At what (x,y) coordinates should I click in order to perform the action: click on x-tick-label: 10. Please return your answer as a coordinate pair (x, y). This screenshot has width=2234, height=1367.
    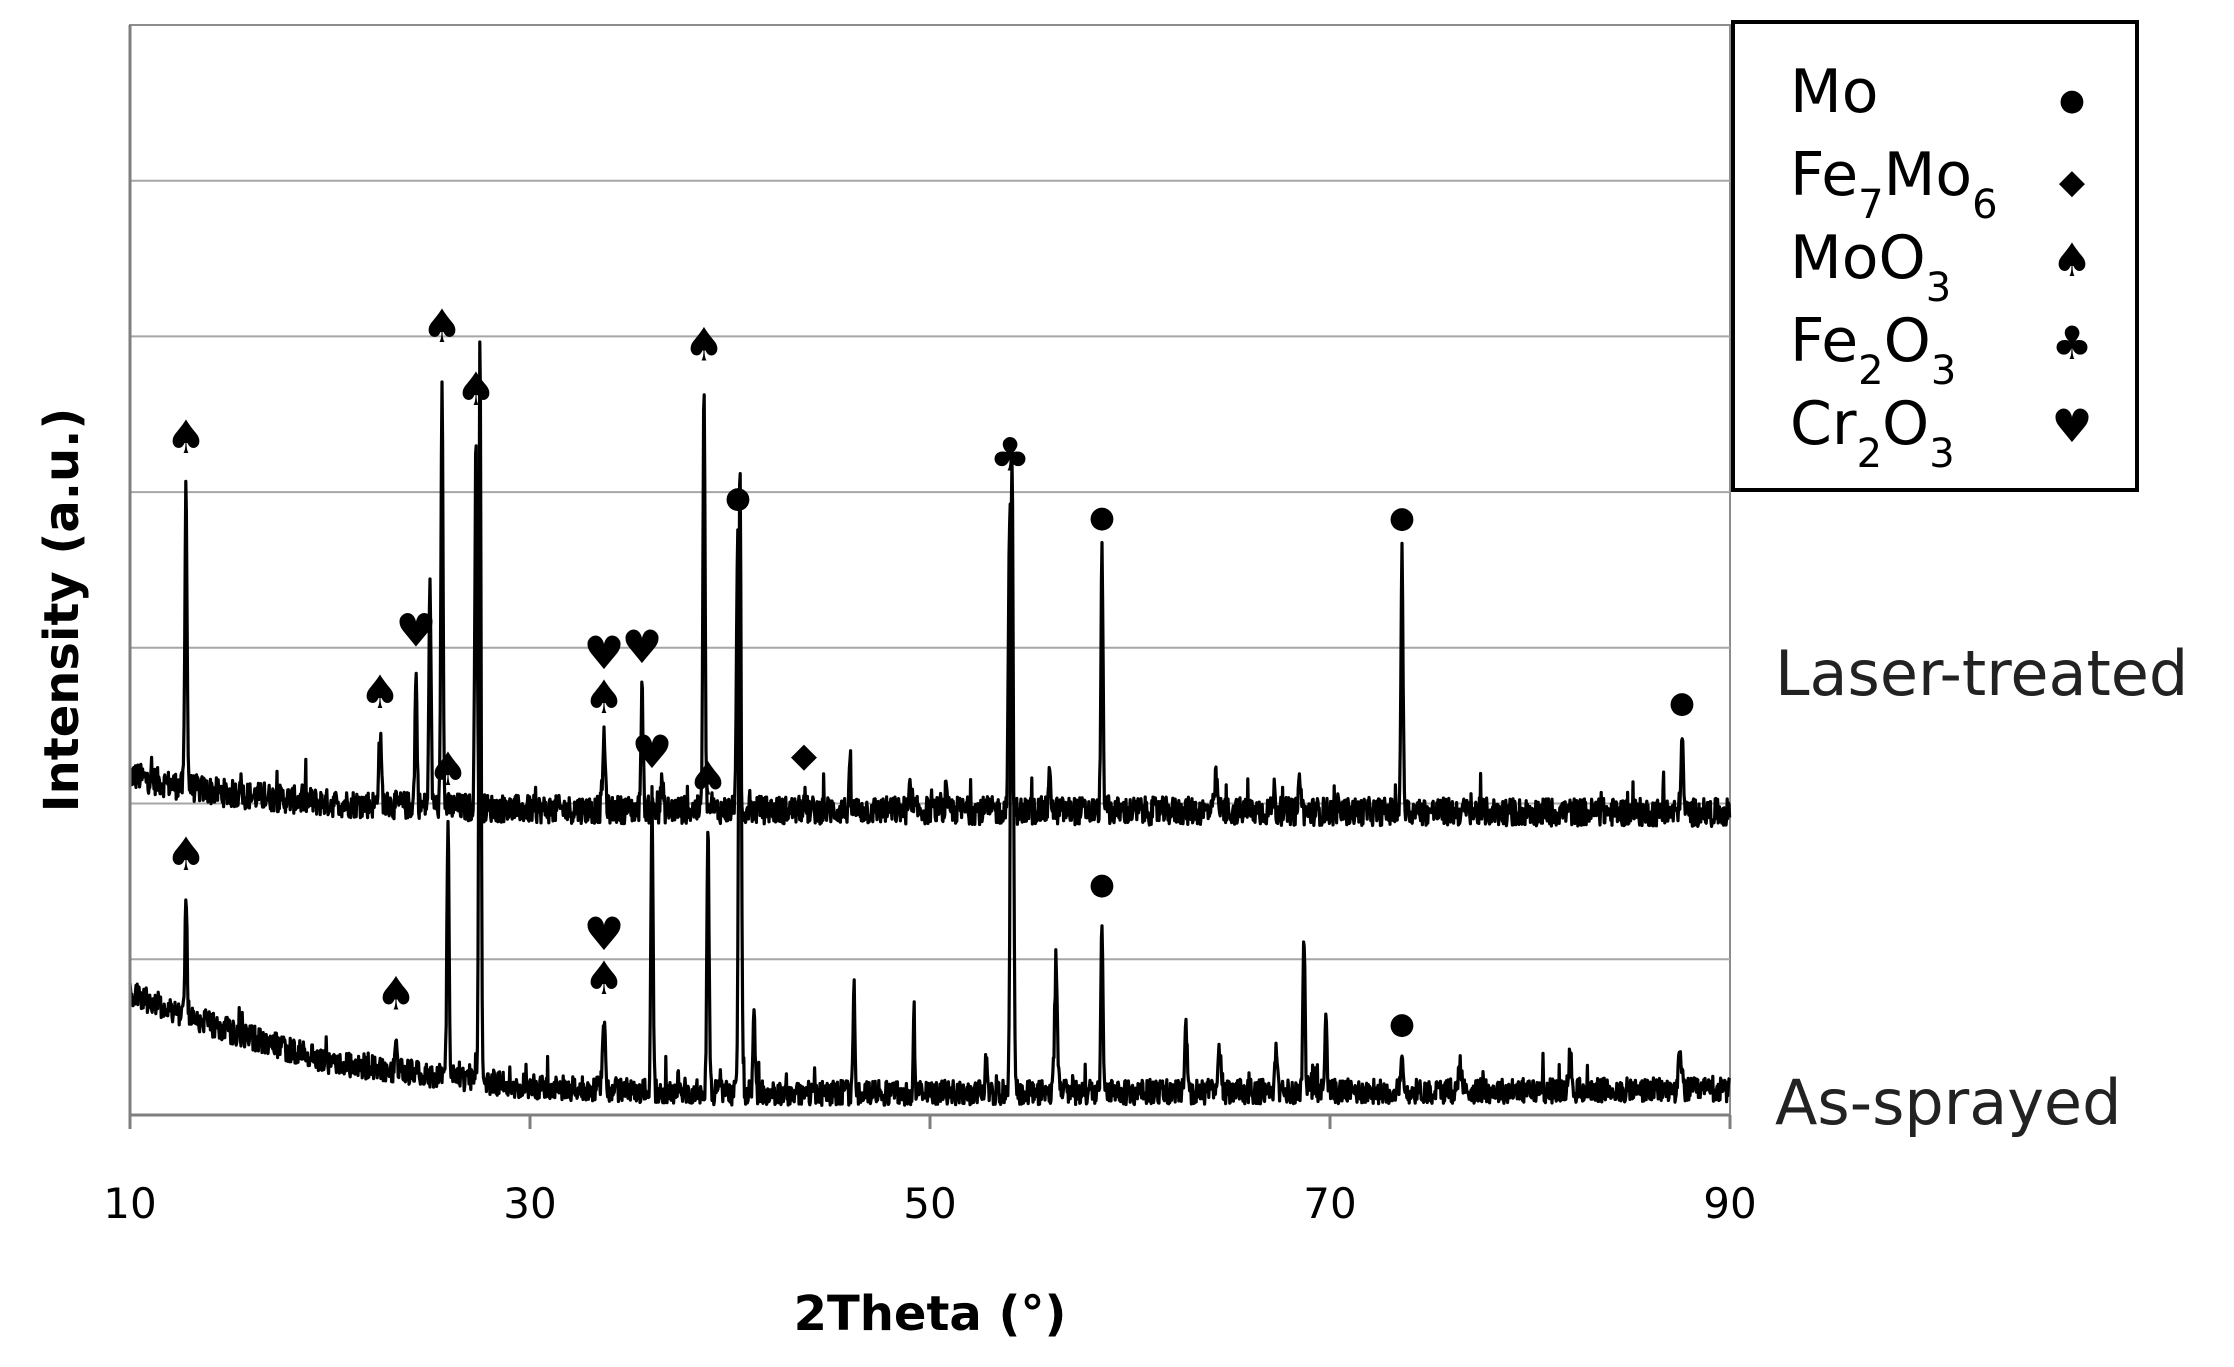
    Looking at the image, I should click on (129, 1203).